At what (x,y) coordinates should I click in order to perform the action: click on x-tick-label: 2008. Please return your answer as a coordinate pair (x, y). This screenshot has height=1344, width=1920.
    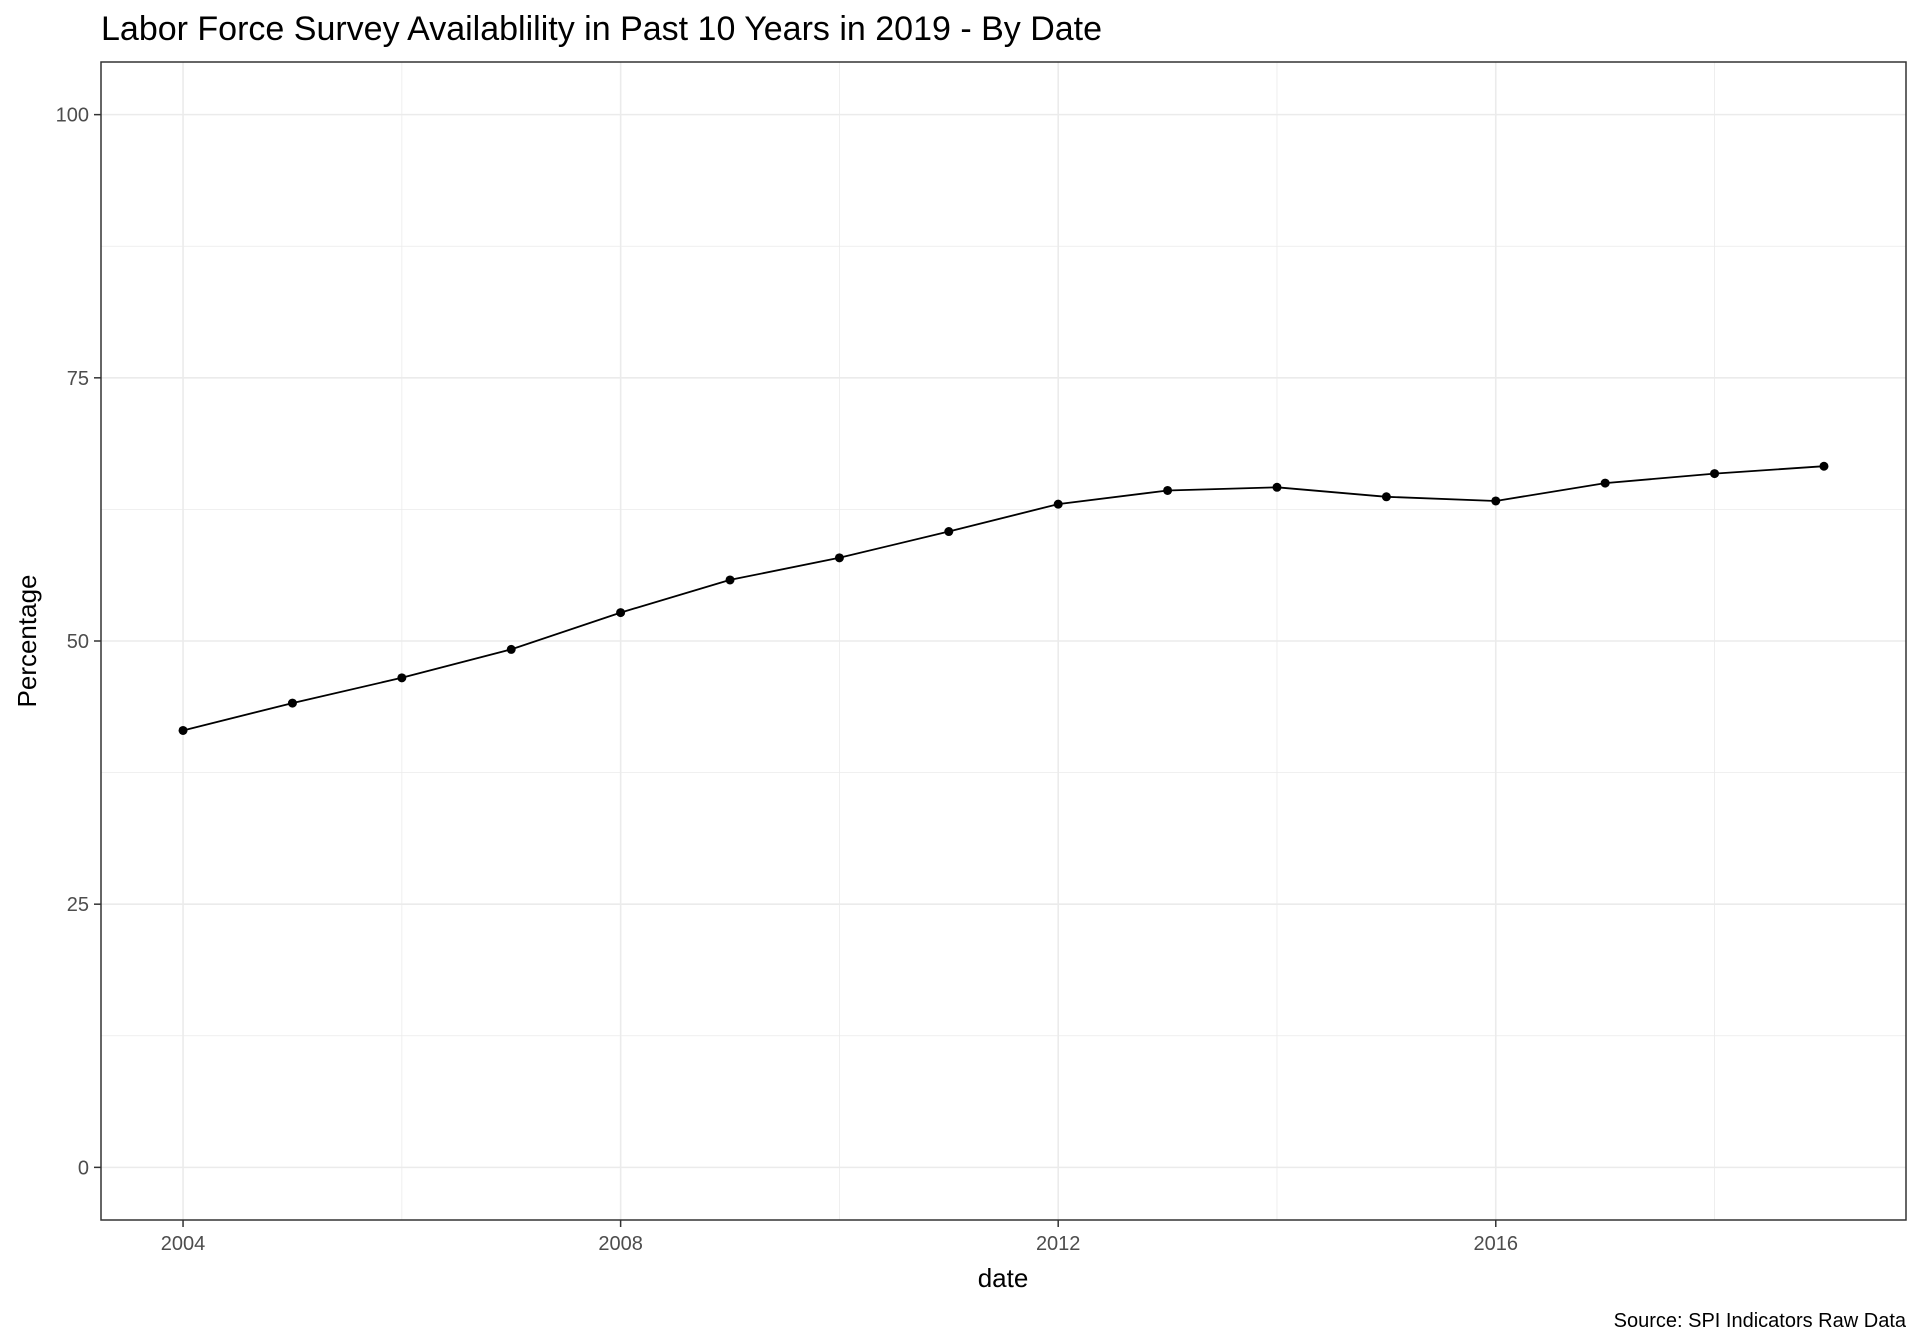
    Looking at the image, I should click on (620, 1244).